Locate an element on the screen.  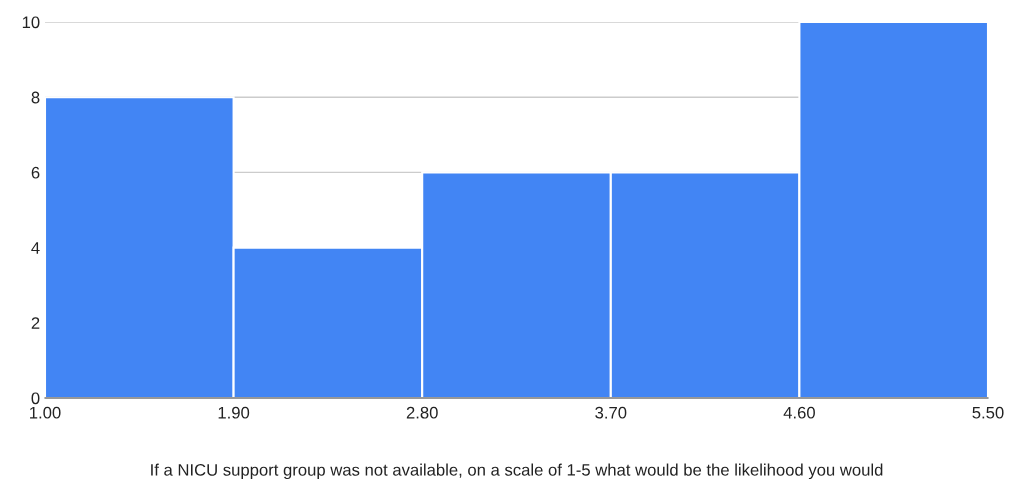
x-tick-label: 1.00 is located at coordinates (45, 412).